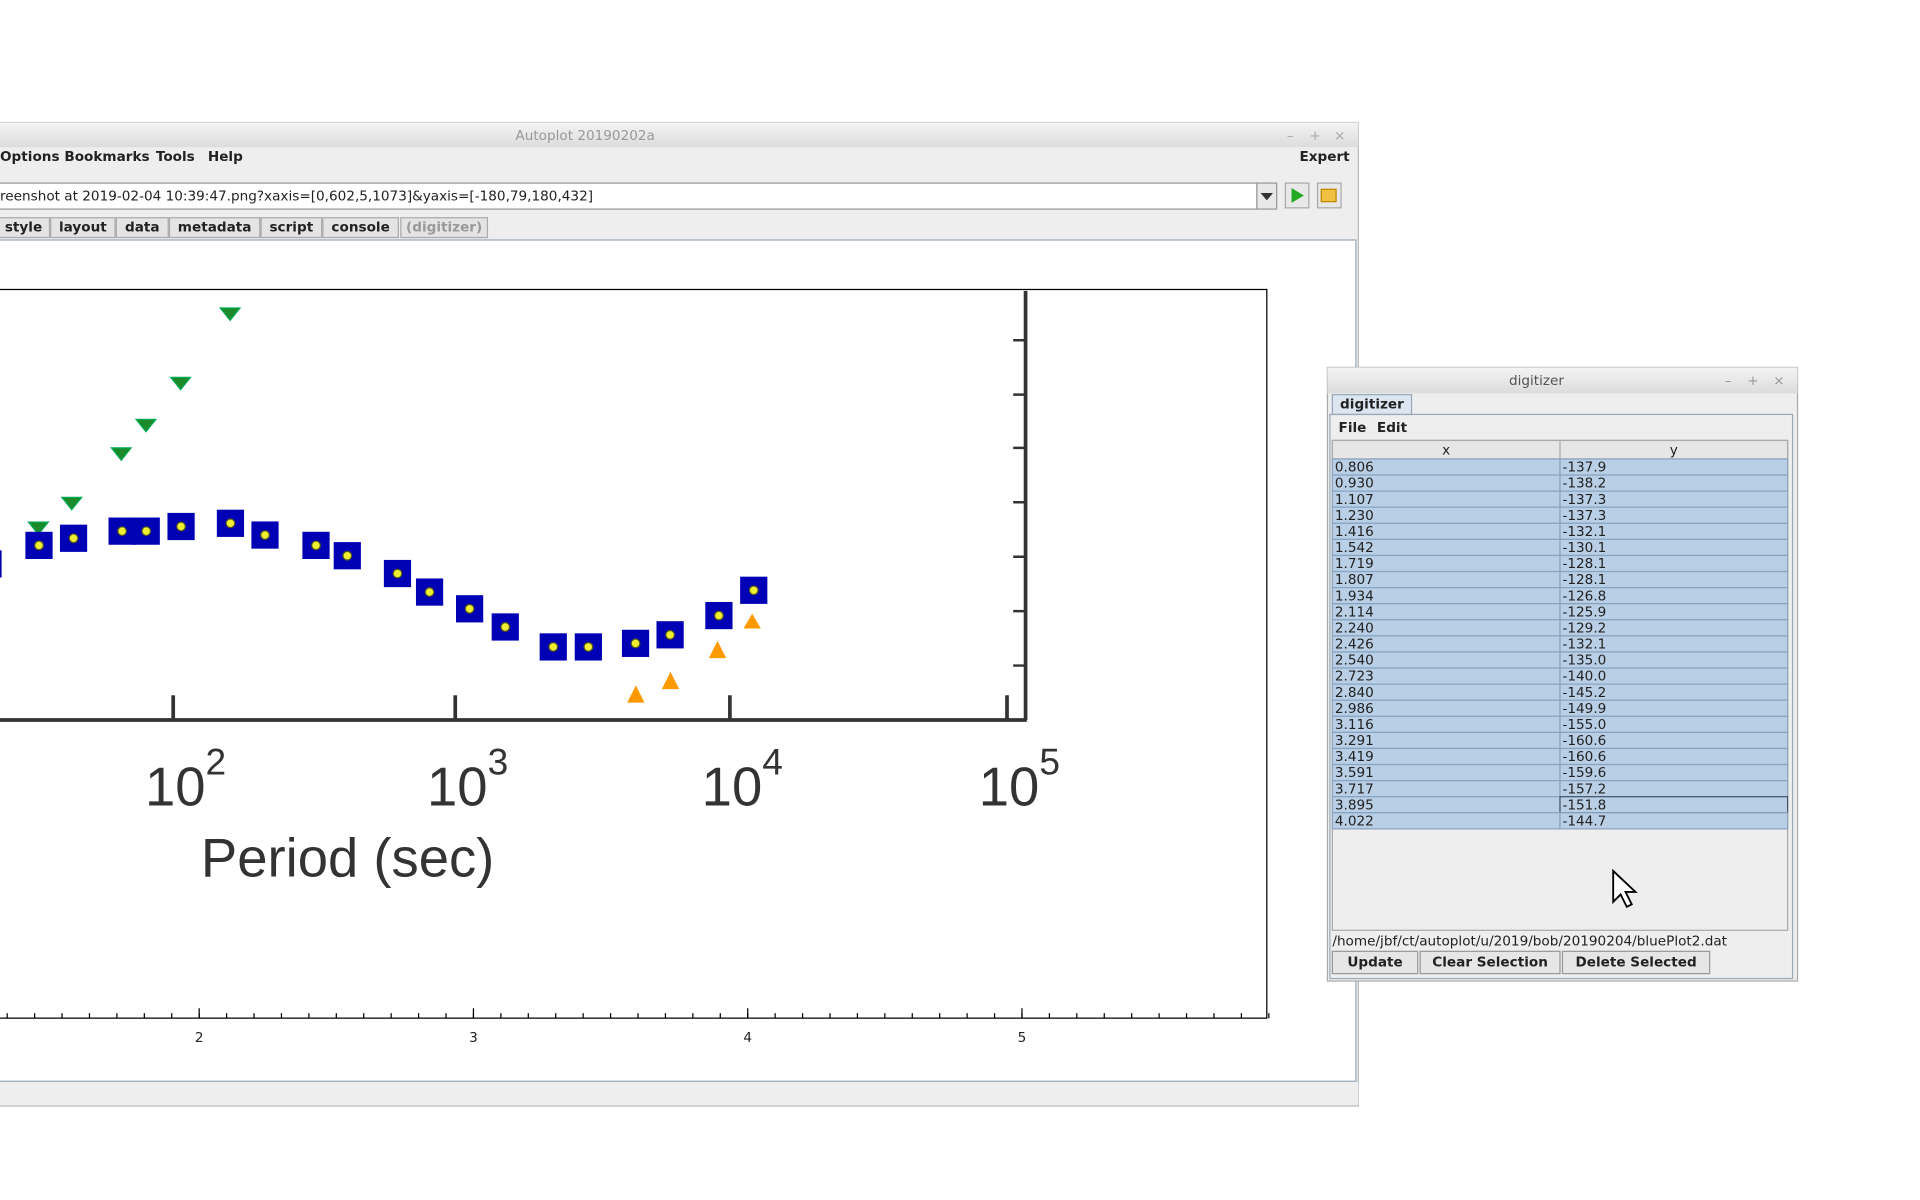 This screenshot has width=1920, height=1200. What do you see at coordinates (225, 157) in the screenshot?
I see `menu-item: Help` at bounding box center [225, 157].